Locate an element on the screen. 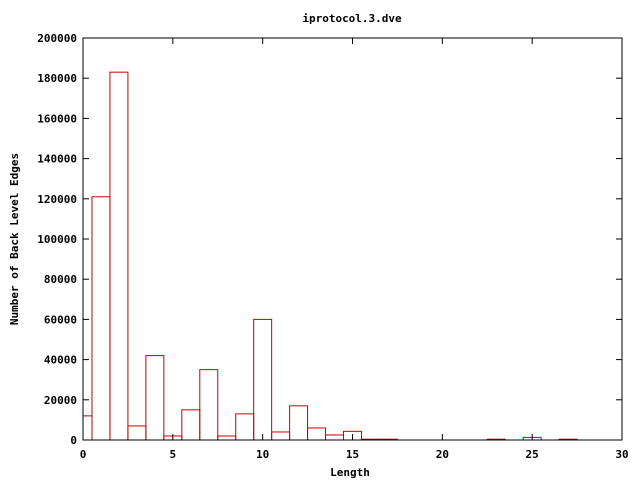 The width and height of the screenshot is (640, 485). y-axis-label: Number of Back Level Edges is located at coordinates (14, 239).